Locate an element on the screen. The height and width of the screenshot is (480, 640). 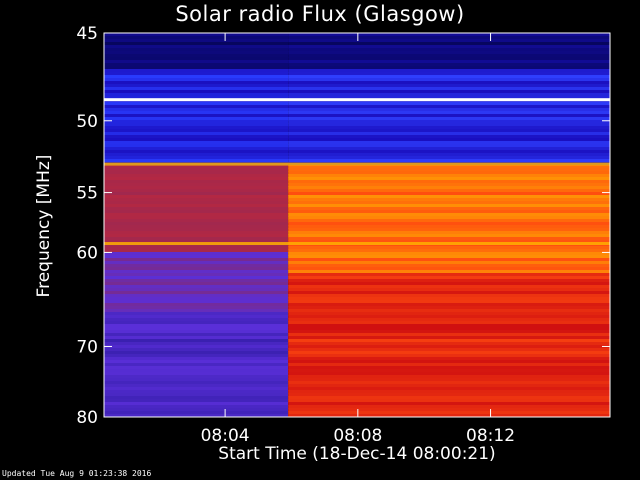
x-tick-label: 08:12 is located at coordinates (490, 436).